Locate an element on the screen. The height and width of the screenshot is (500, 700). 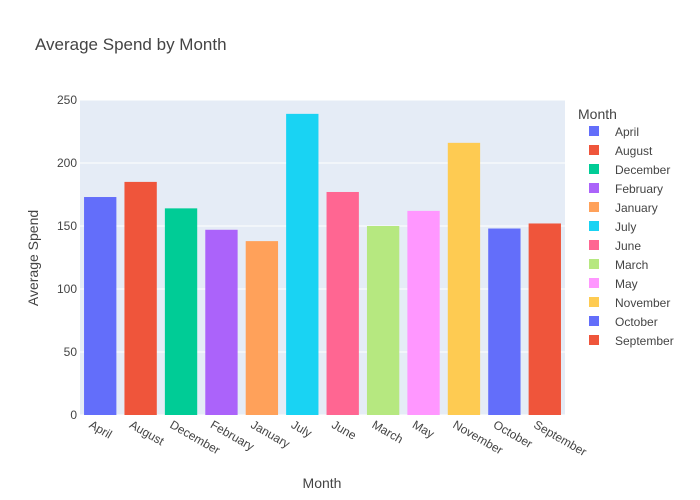
legend-item: January is located at coordinates (636, 208).